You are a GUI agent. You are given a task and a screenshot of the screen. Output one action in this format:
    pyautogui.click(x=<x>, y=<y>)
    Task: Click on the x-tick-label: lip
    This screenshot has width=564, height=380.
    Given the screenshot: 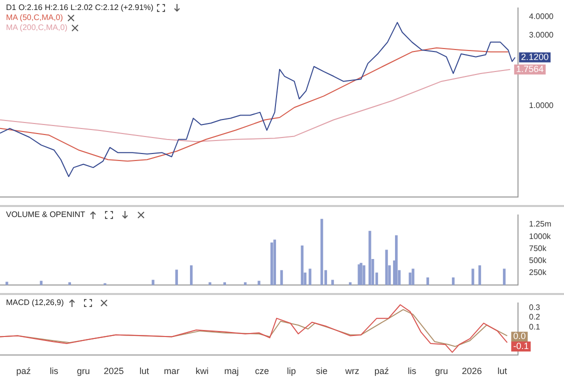 What is the action you would take?
    pyautogui.click(x=291, y=371)
    